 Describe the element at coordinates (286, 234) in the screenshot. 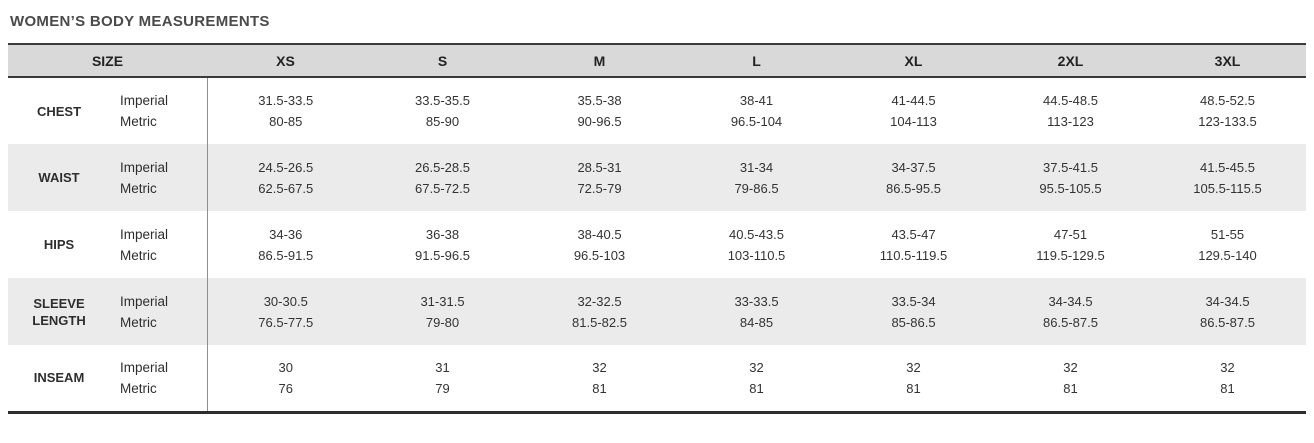

I see `imperial-value: 34-36` at that location.